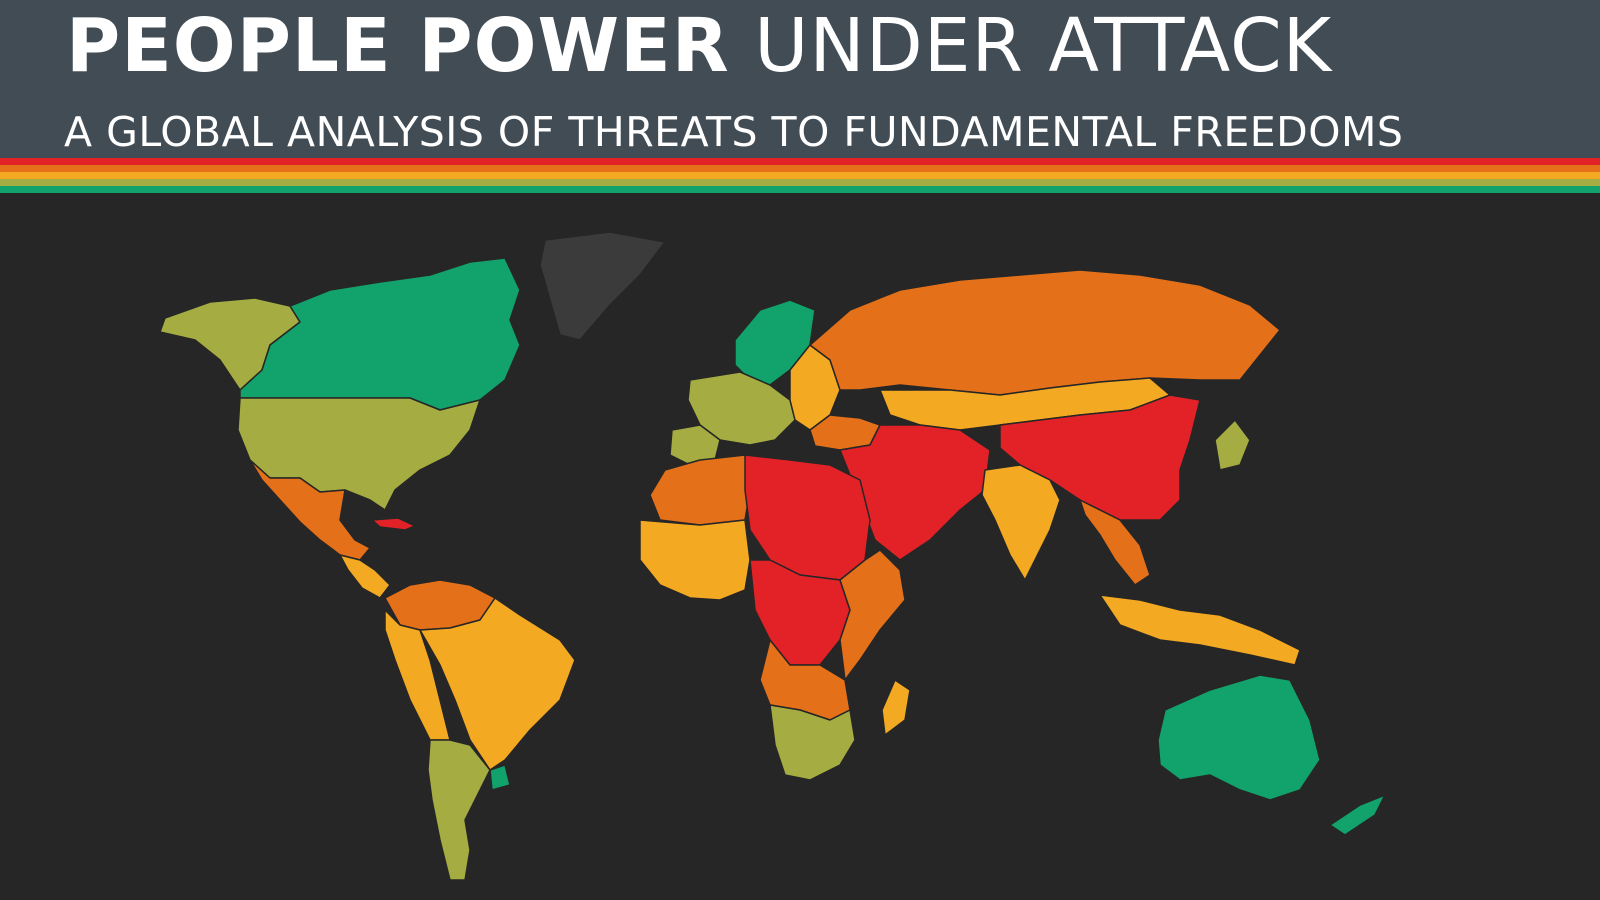 This screenshot has height=900, width=1600. Describe the element at coordinates (1043, 46) in the screenshot. I see `title-light: UNDER ATTACK` at that location.